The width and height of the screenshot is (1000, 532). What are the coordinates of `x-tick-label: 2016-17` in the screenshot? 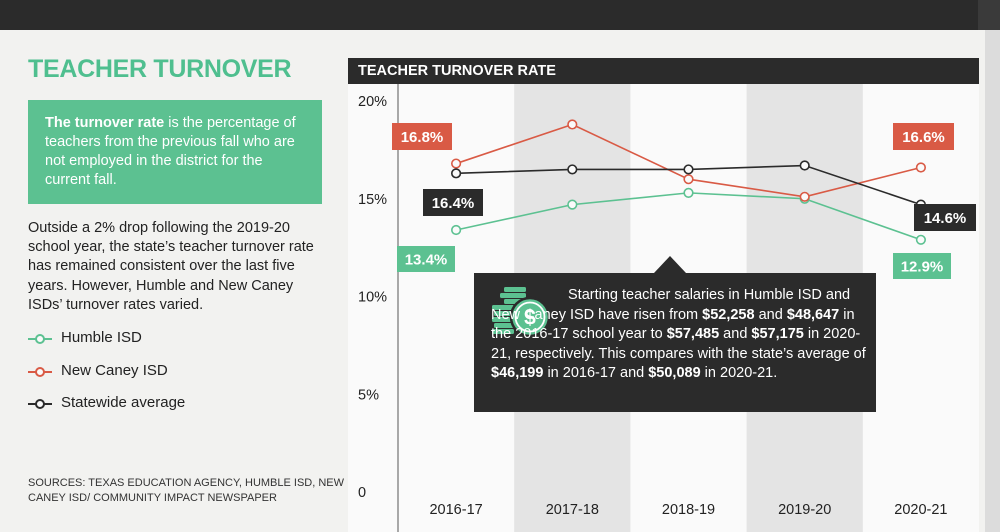 It's located at (455, 510).